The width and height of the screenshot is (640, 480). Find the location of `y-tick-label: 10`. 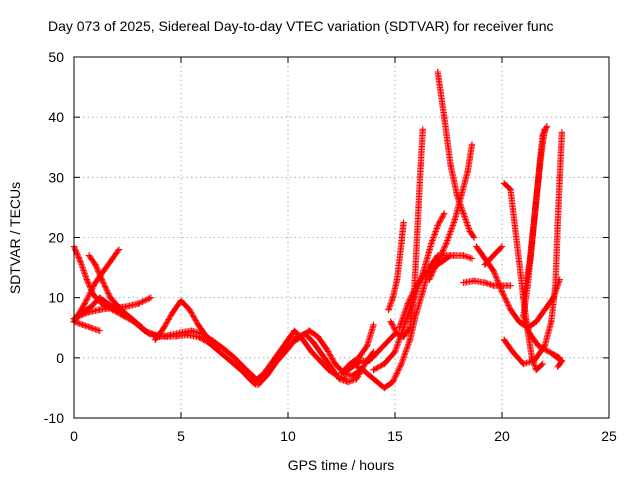

y-tick-label: 10 is located at coordinates (56, 298).